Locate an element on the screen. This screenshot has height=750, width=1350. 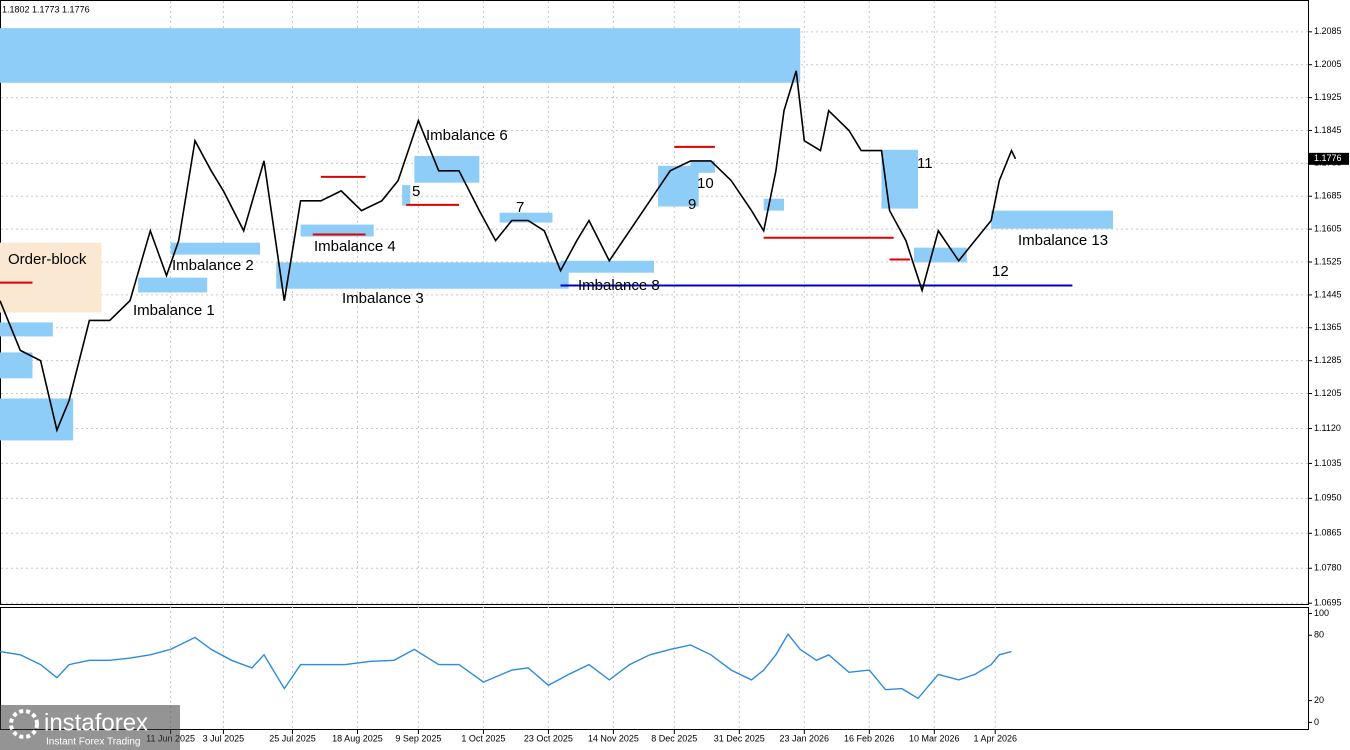
x-tick-label: 3 Jul 2025 is located at coordinates (224, 738).